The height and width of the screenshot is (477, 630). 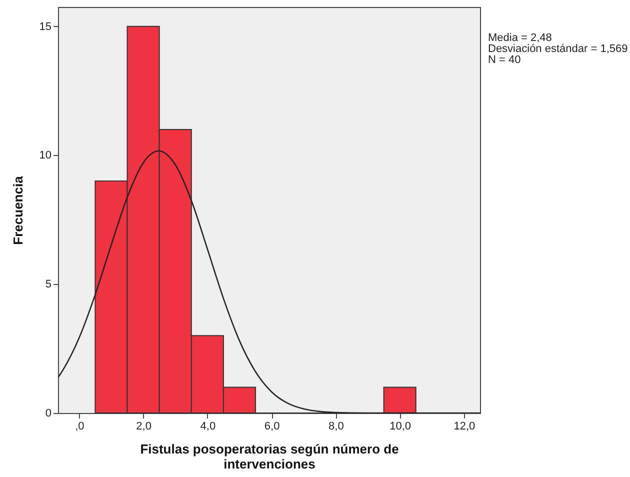 What do you see at coordinates (465, 426) in the screenshot?
I see `x-tick-label: 12,0` at bounding box center [465, 426].